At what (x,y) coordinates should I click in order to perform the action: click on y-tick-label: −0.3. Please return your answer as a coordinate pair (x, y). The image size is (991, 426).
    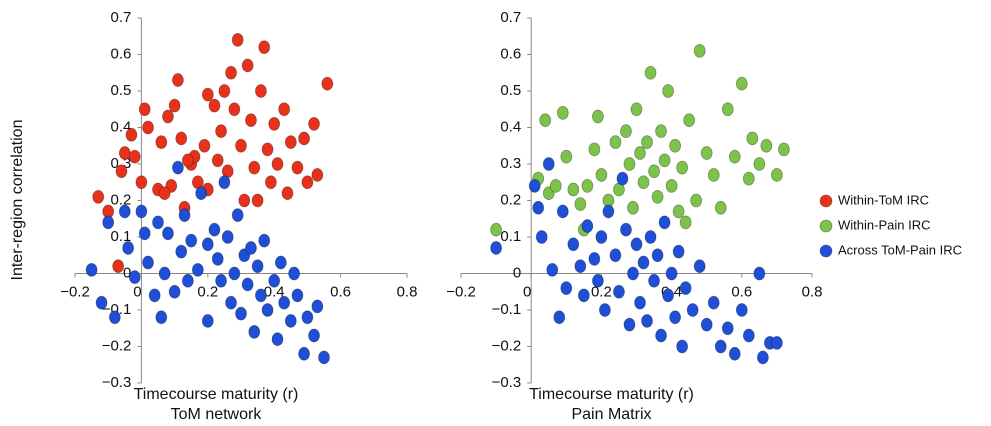
    Looking at the image, I should click on (507, 382).